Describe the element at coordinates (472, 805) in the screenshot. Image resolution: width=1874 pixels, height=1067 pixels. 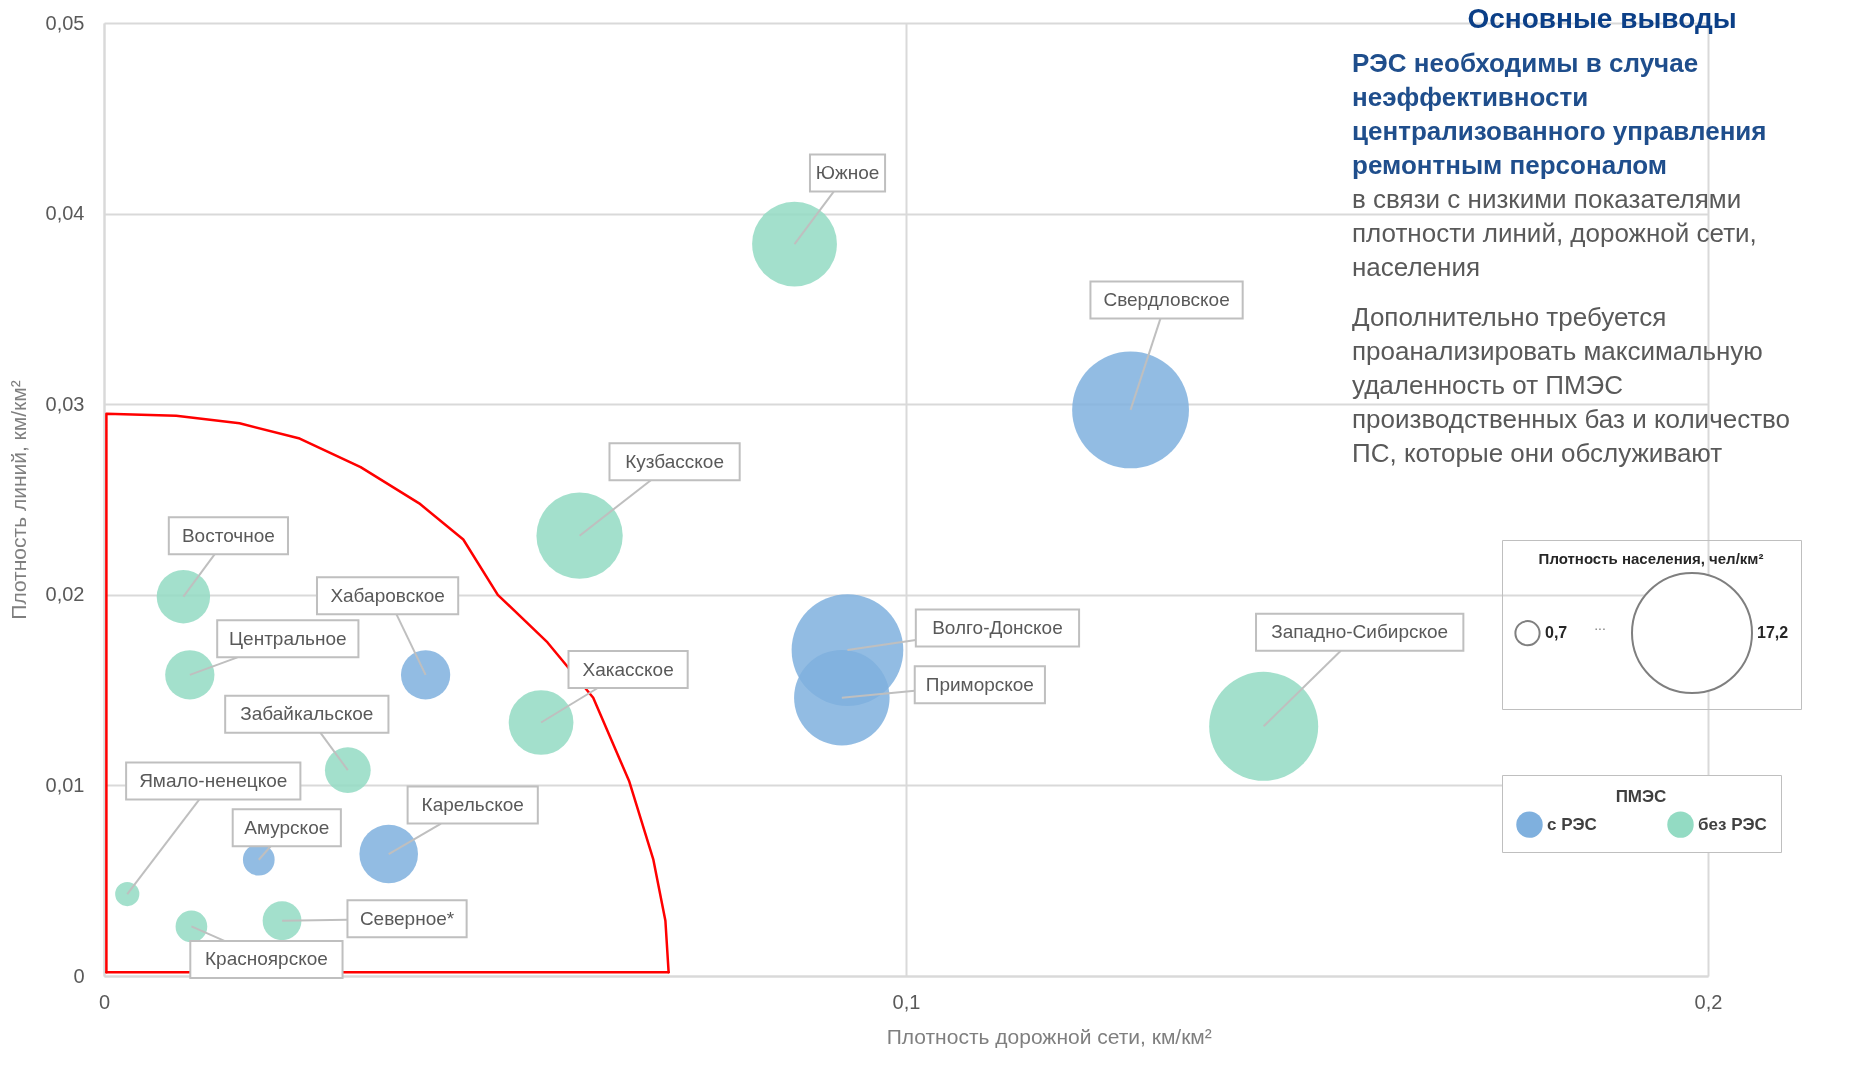
I see `annotation: Карельское` at that location.